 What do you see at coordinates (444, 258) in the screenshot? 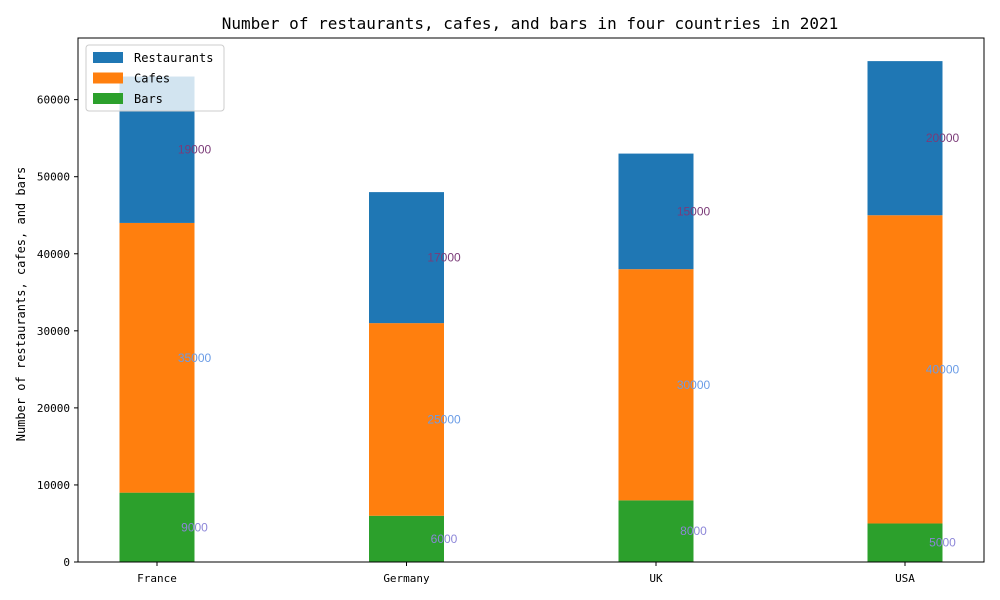
I see `data-label-restaurants-germany: 17000` at bounding box center [444, 258].